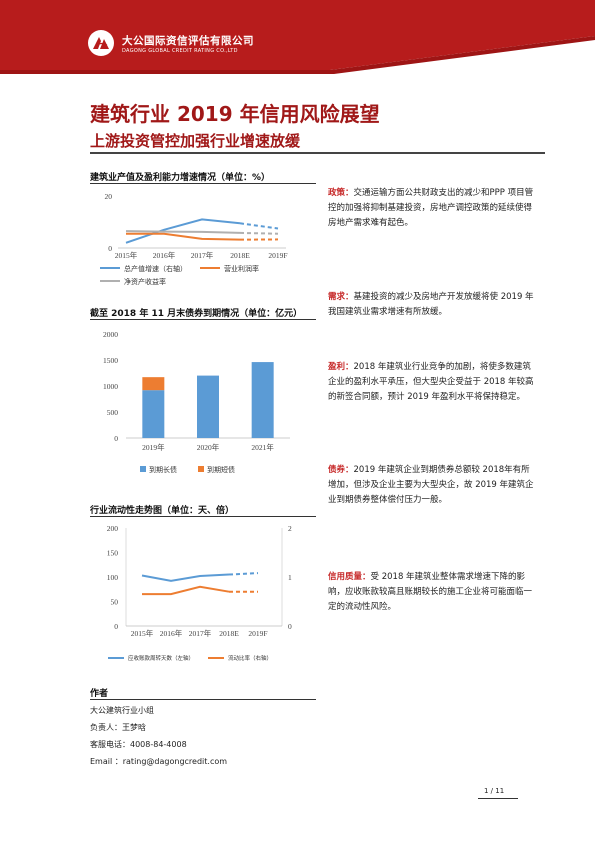 Image resolution: width=595 pixels, height=842 pixels. Describe the element at coordinates (235, 114) in the screenshot. I see `document-title: 建筑行业 2019 年信用风险展望` at that location.